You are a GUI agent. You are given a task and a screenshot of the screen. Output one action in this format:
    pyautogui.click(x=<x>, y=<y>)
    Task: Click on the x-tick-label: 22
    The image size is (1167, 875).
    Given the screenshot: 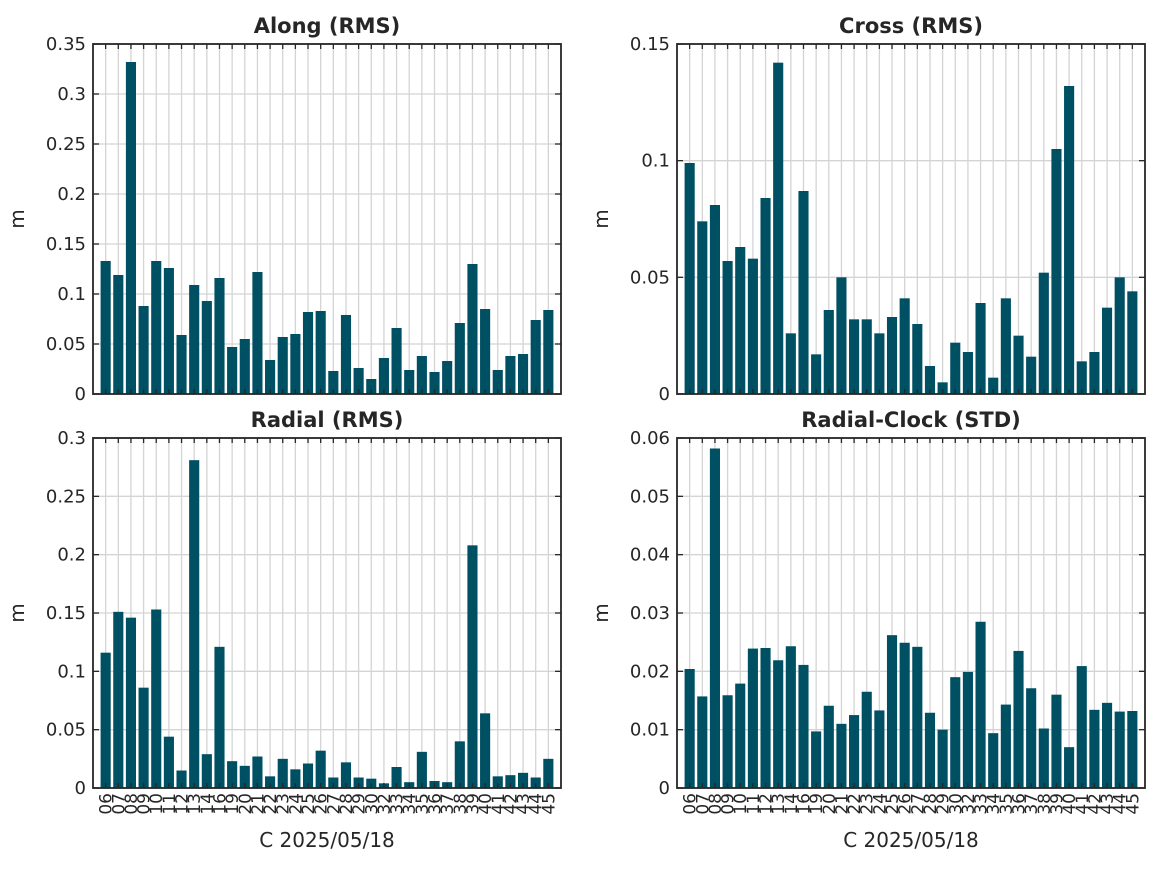 What is the action you would take?
    pyautogui.click(x=855, y=804)
    